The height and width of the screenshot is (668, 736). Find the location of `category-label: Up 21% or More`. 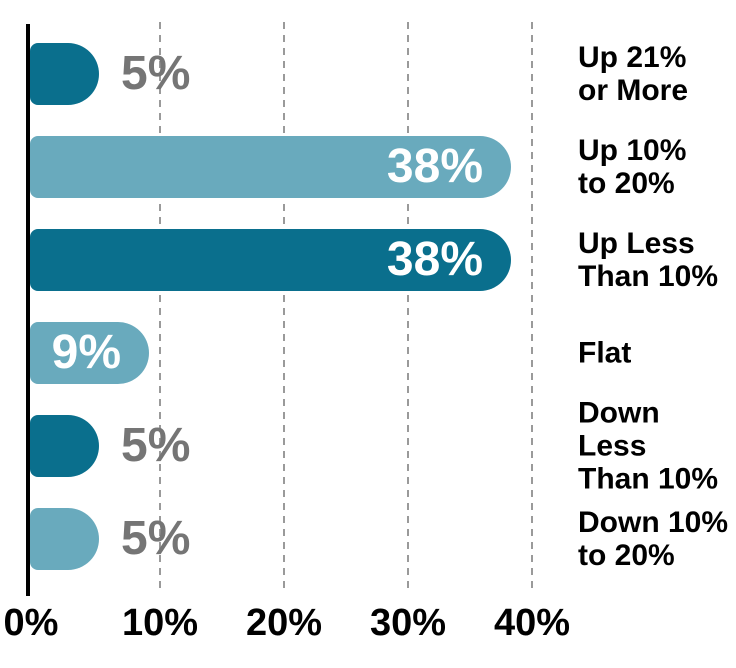

category-label: Up 21% or More is located at coordinates (633, 74).